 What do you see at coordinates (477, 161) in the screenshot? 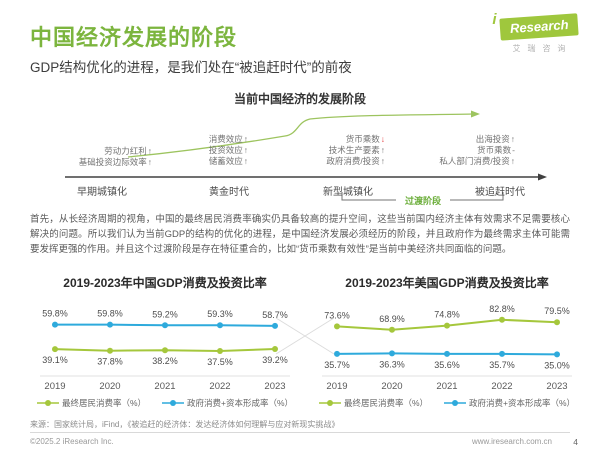
I see `factor-item: 私人部门消费/投资↑` at bounding box center [477, 161].